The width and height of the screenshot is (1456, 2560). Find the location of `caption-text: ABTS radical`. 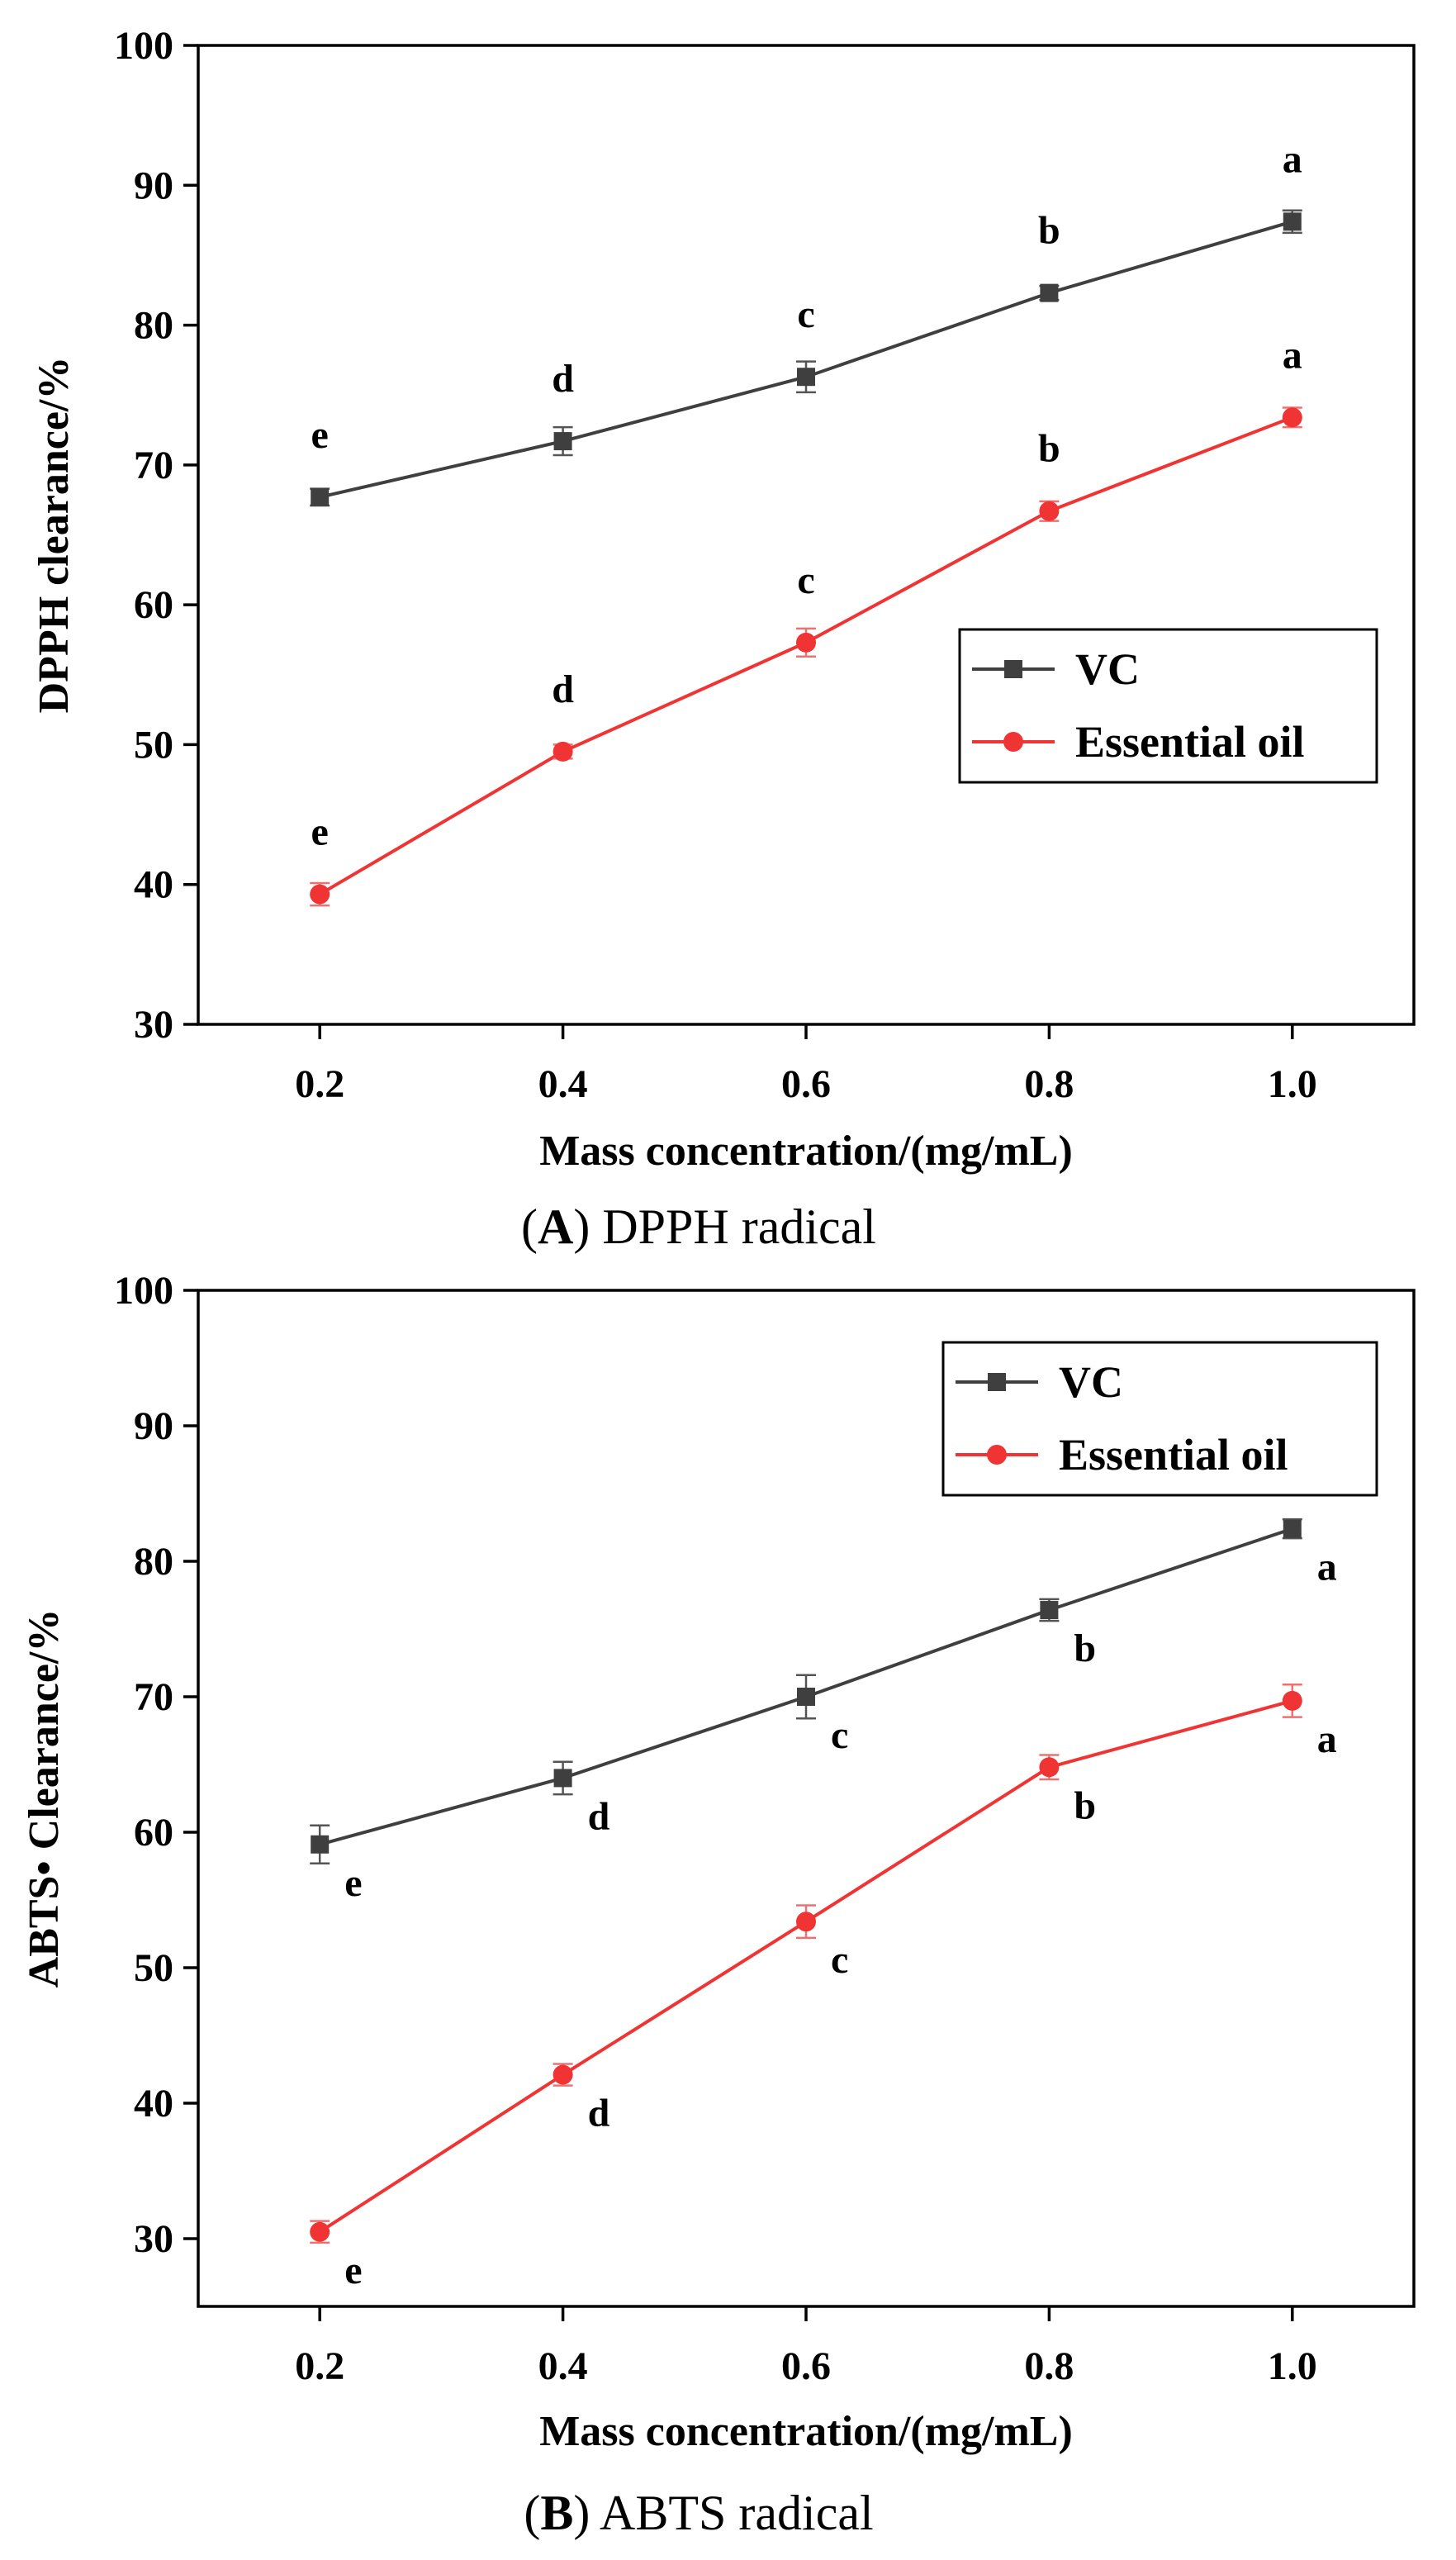

caption-text: ABTS radical is located at coordinates (737, 2513).